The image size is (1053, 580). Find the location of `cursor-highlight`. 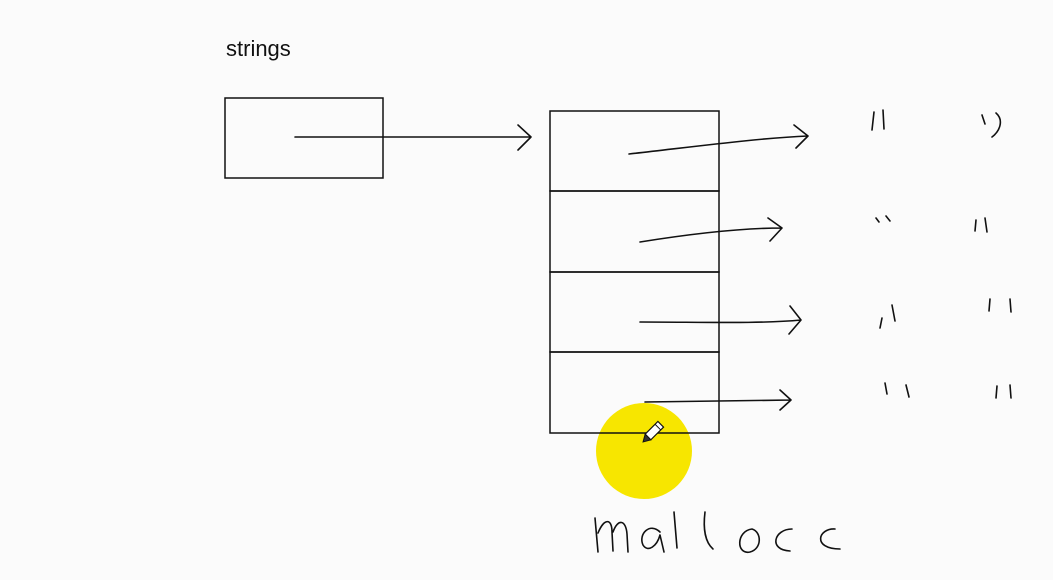

cursor-highlight is located at coordinates (644, 451).